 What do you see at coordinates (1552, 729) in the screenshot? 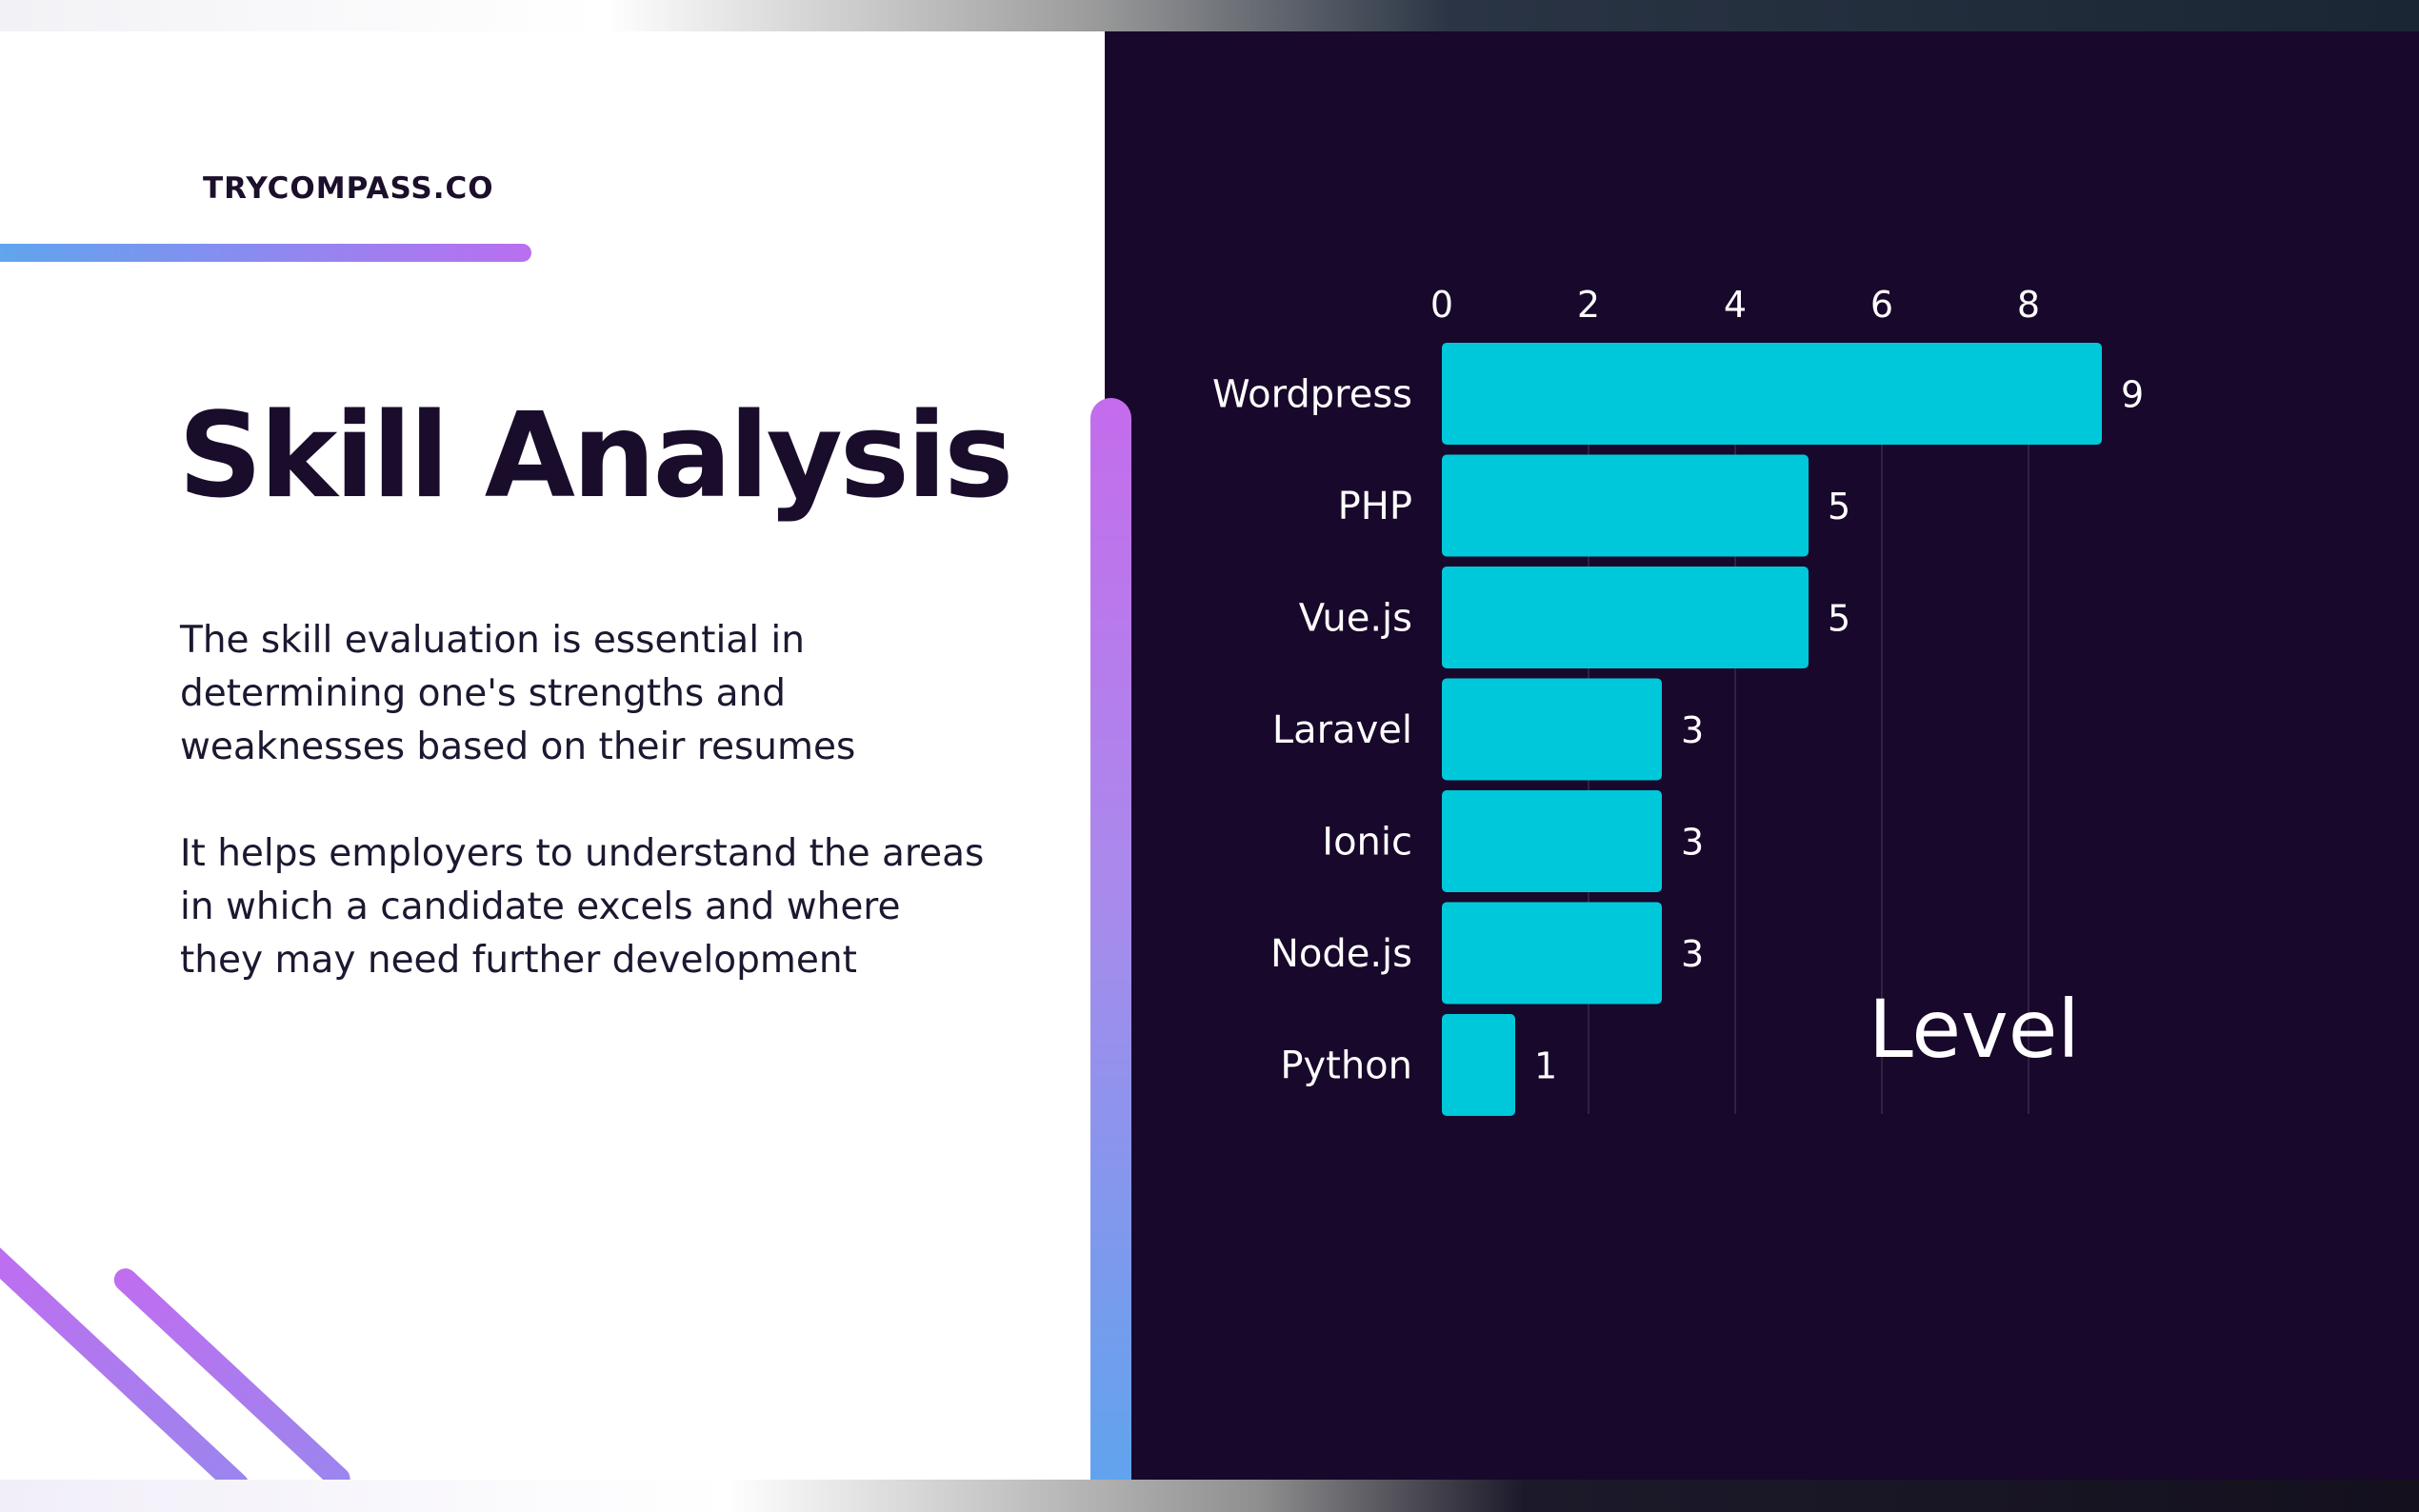
I see `bar-laravel` at bounding box center [1552, 729].